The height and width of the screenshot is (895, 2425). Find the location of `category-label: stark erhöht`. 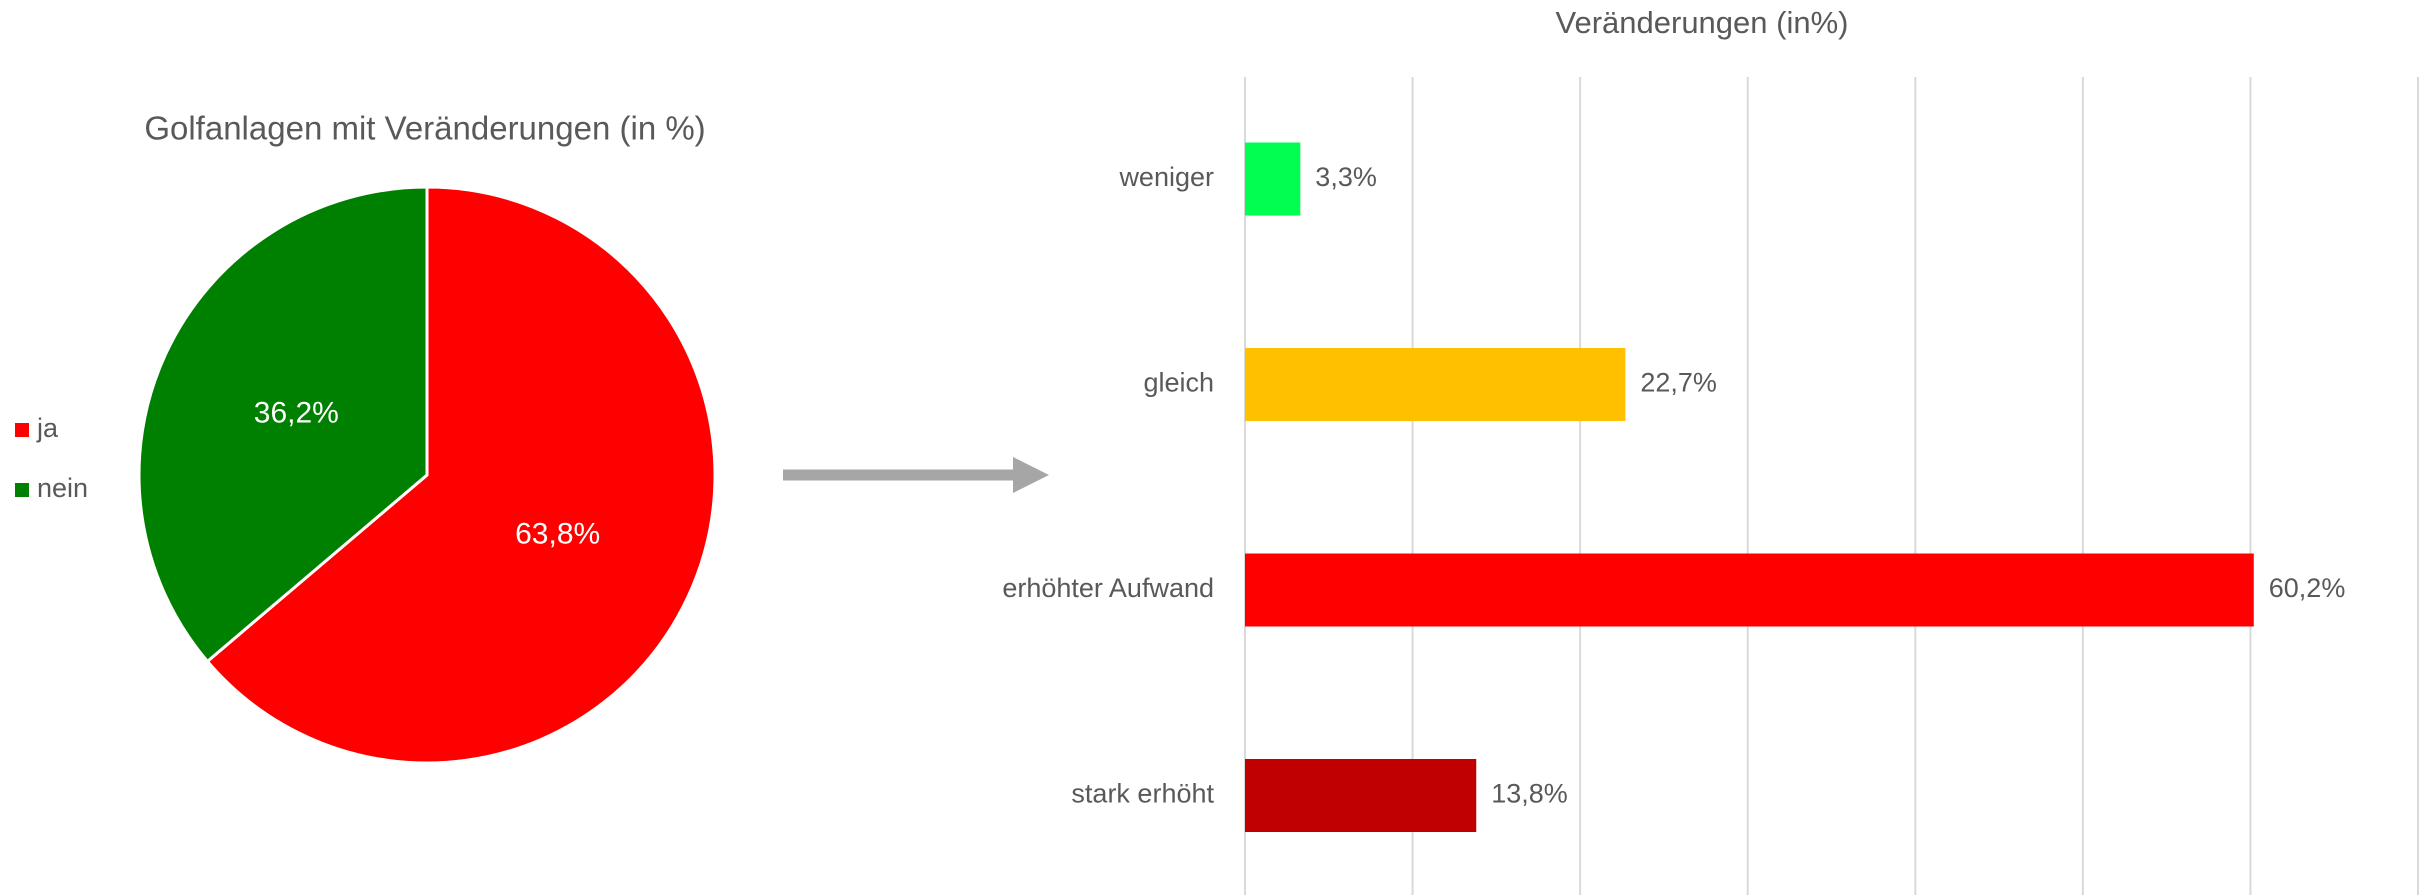

category-label: stark erhöht is located at coordinates (1142, 794).